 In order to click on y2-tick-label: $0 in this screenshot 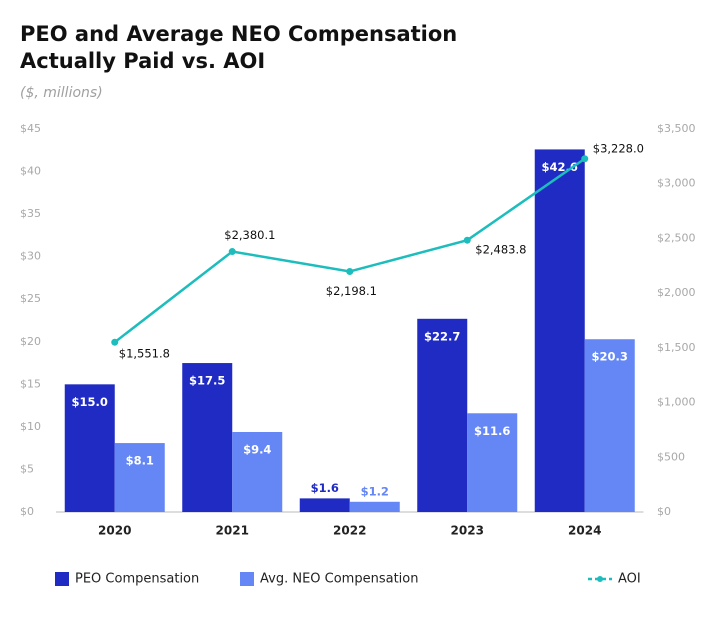, I will do `click(664, 511)`.